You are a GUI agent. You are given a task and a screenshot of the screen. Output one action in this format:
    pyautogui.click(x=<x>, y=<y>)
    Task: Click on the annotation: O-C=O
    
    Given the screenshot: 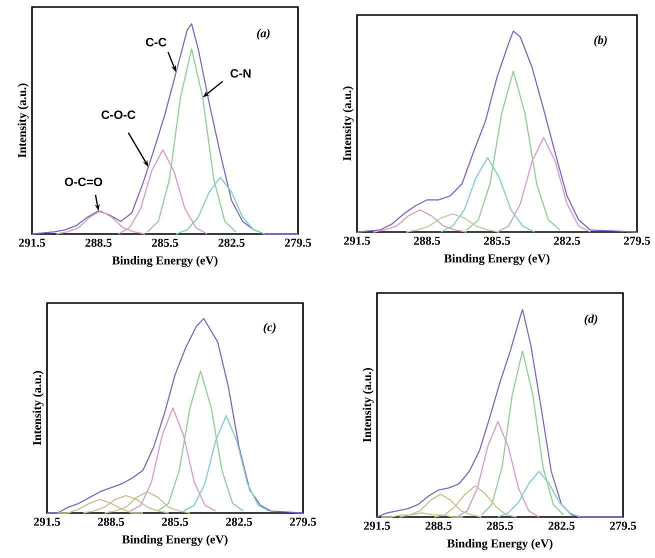 What is the action you would take?
    pyautogui.click(x=83, y=182)
    